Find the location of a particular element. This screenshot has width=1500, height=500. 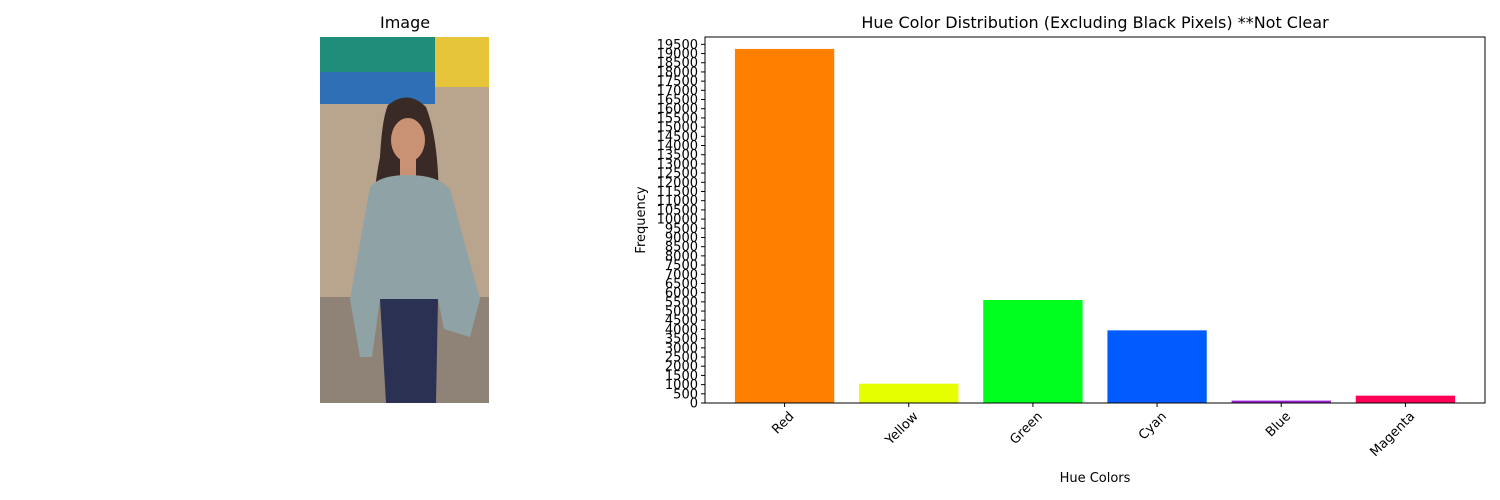

x-tick-label: Red is located at coordinates (783, 423).